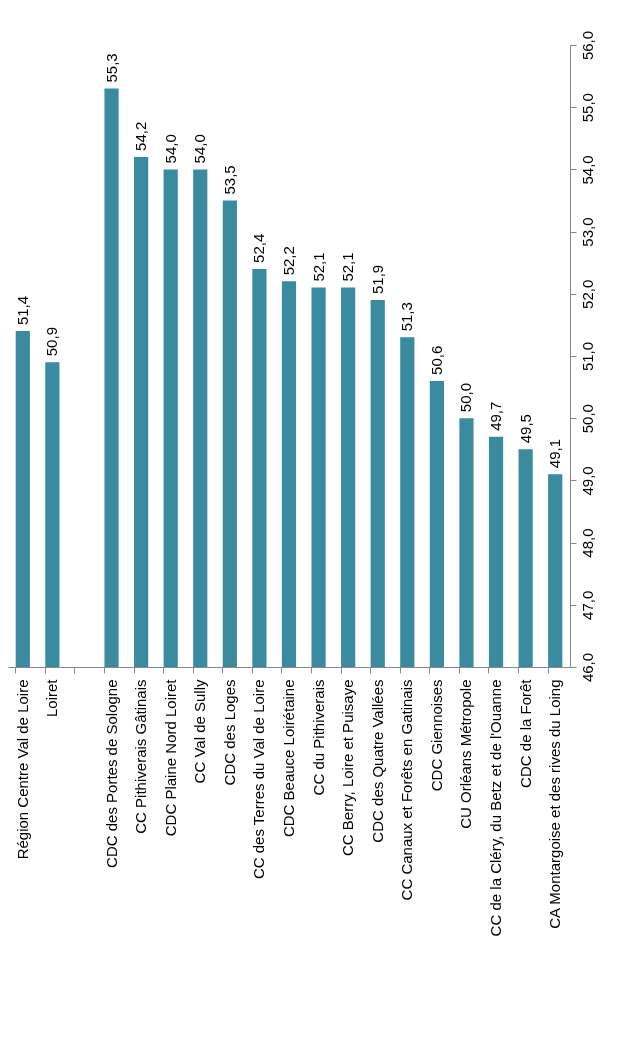 The width and height of the screenshot is (620, 1056). I want to click on y-tick-label: 48,0, so click(587, 543).